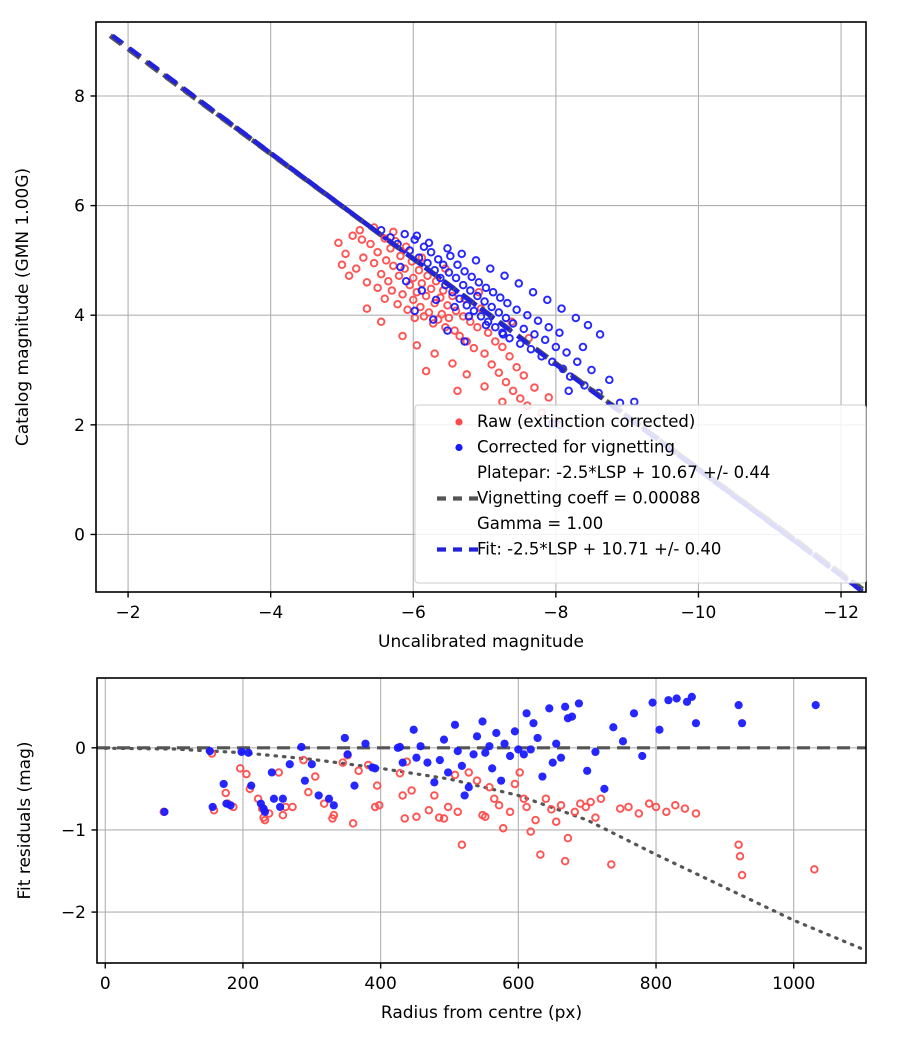 The width and height of the screenshot is (900, 1050). I want to click on xtick-label-1: −4, so click(270, 613).